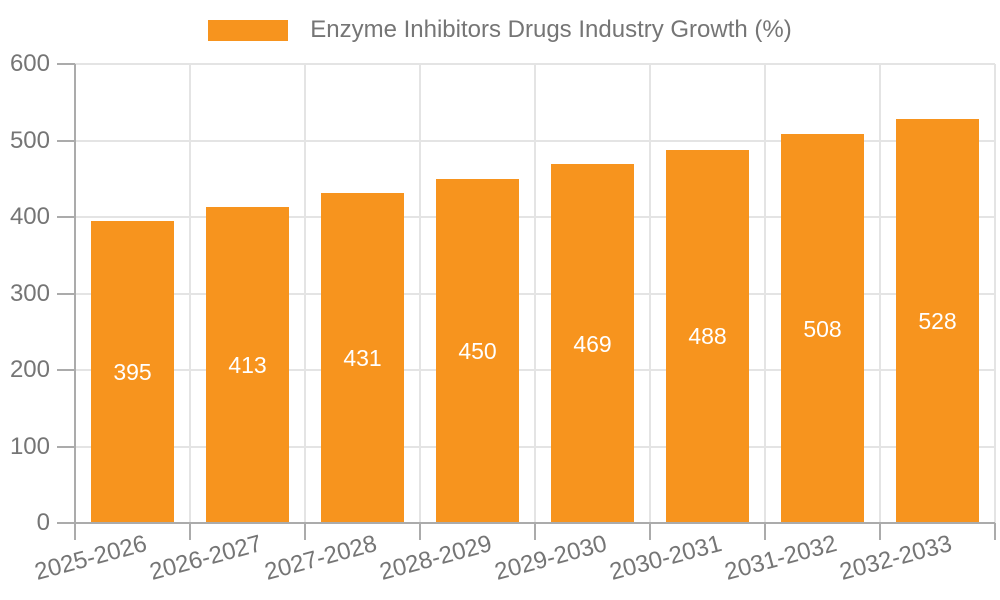  What do you see at coordinates (29, 293) in the screenshot?
I see `y-tick-label: 300` at bounding box center [29, 293].